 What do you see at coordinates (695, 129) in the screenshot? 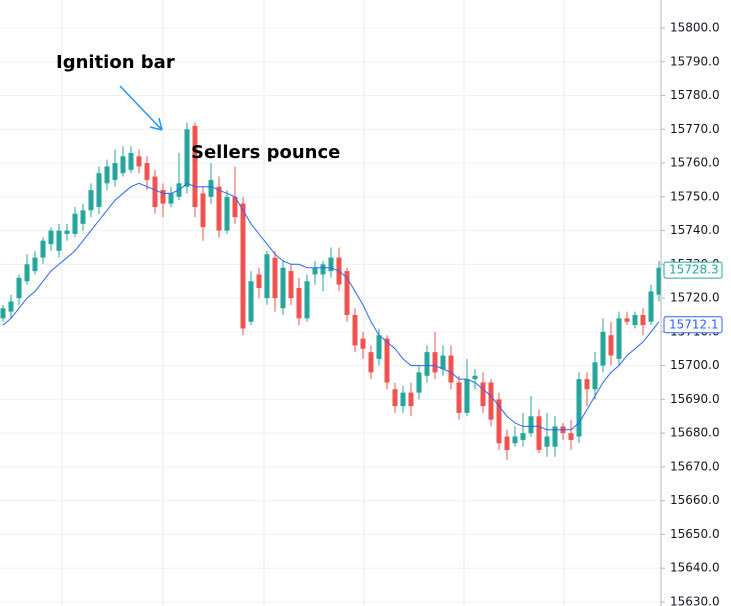
I see `y-tick-label: 15770.0` at bounding box center [695, 129].